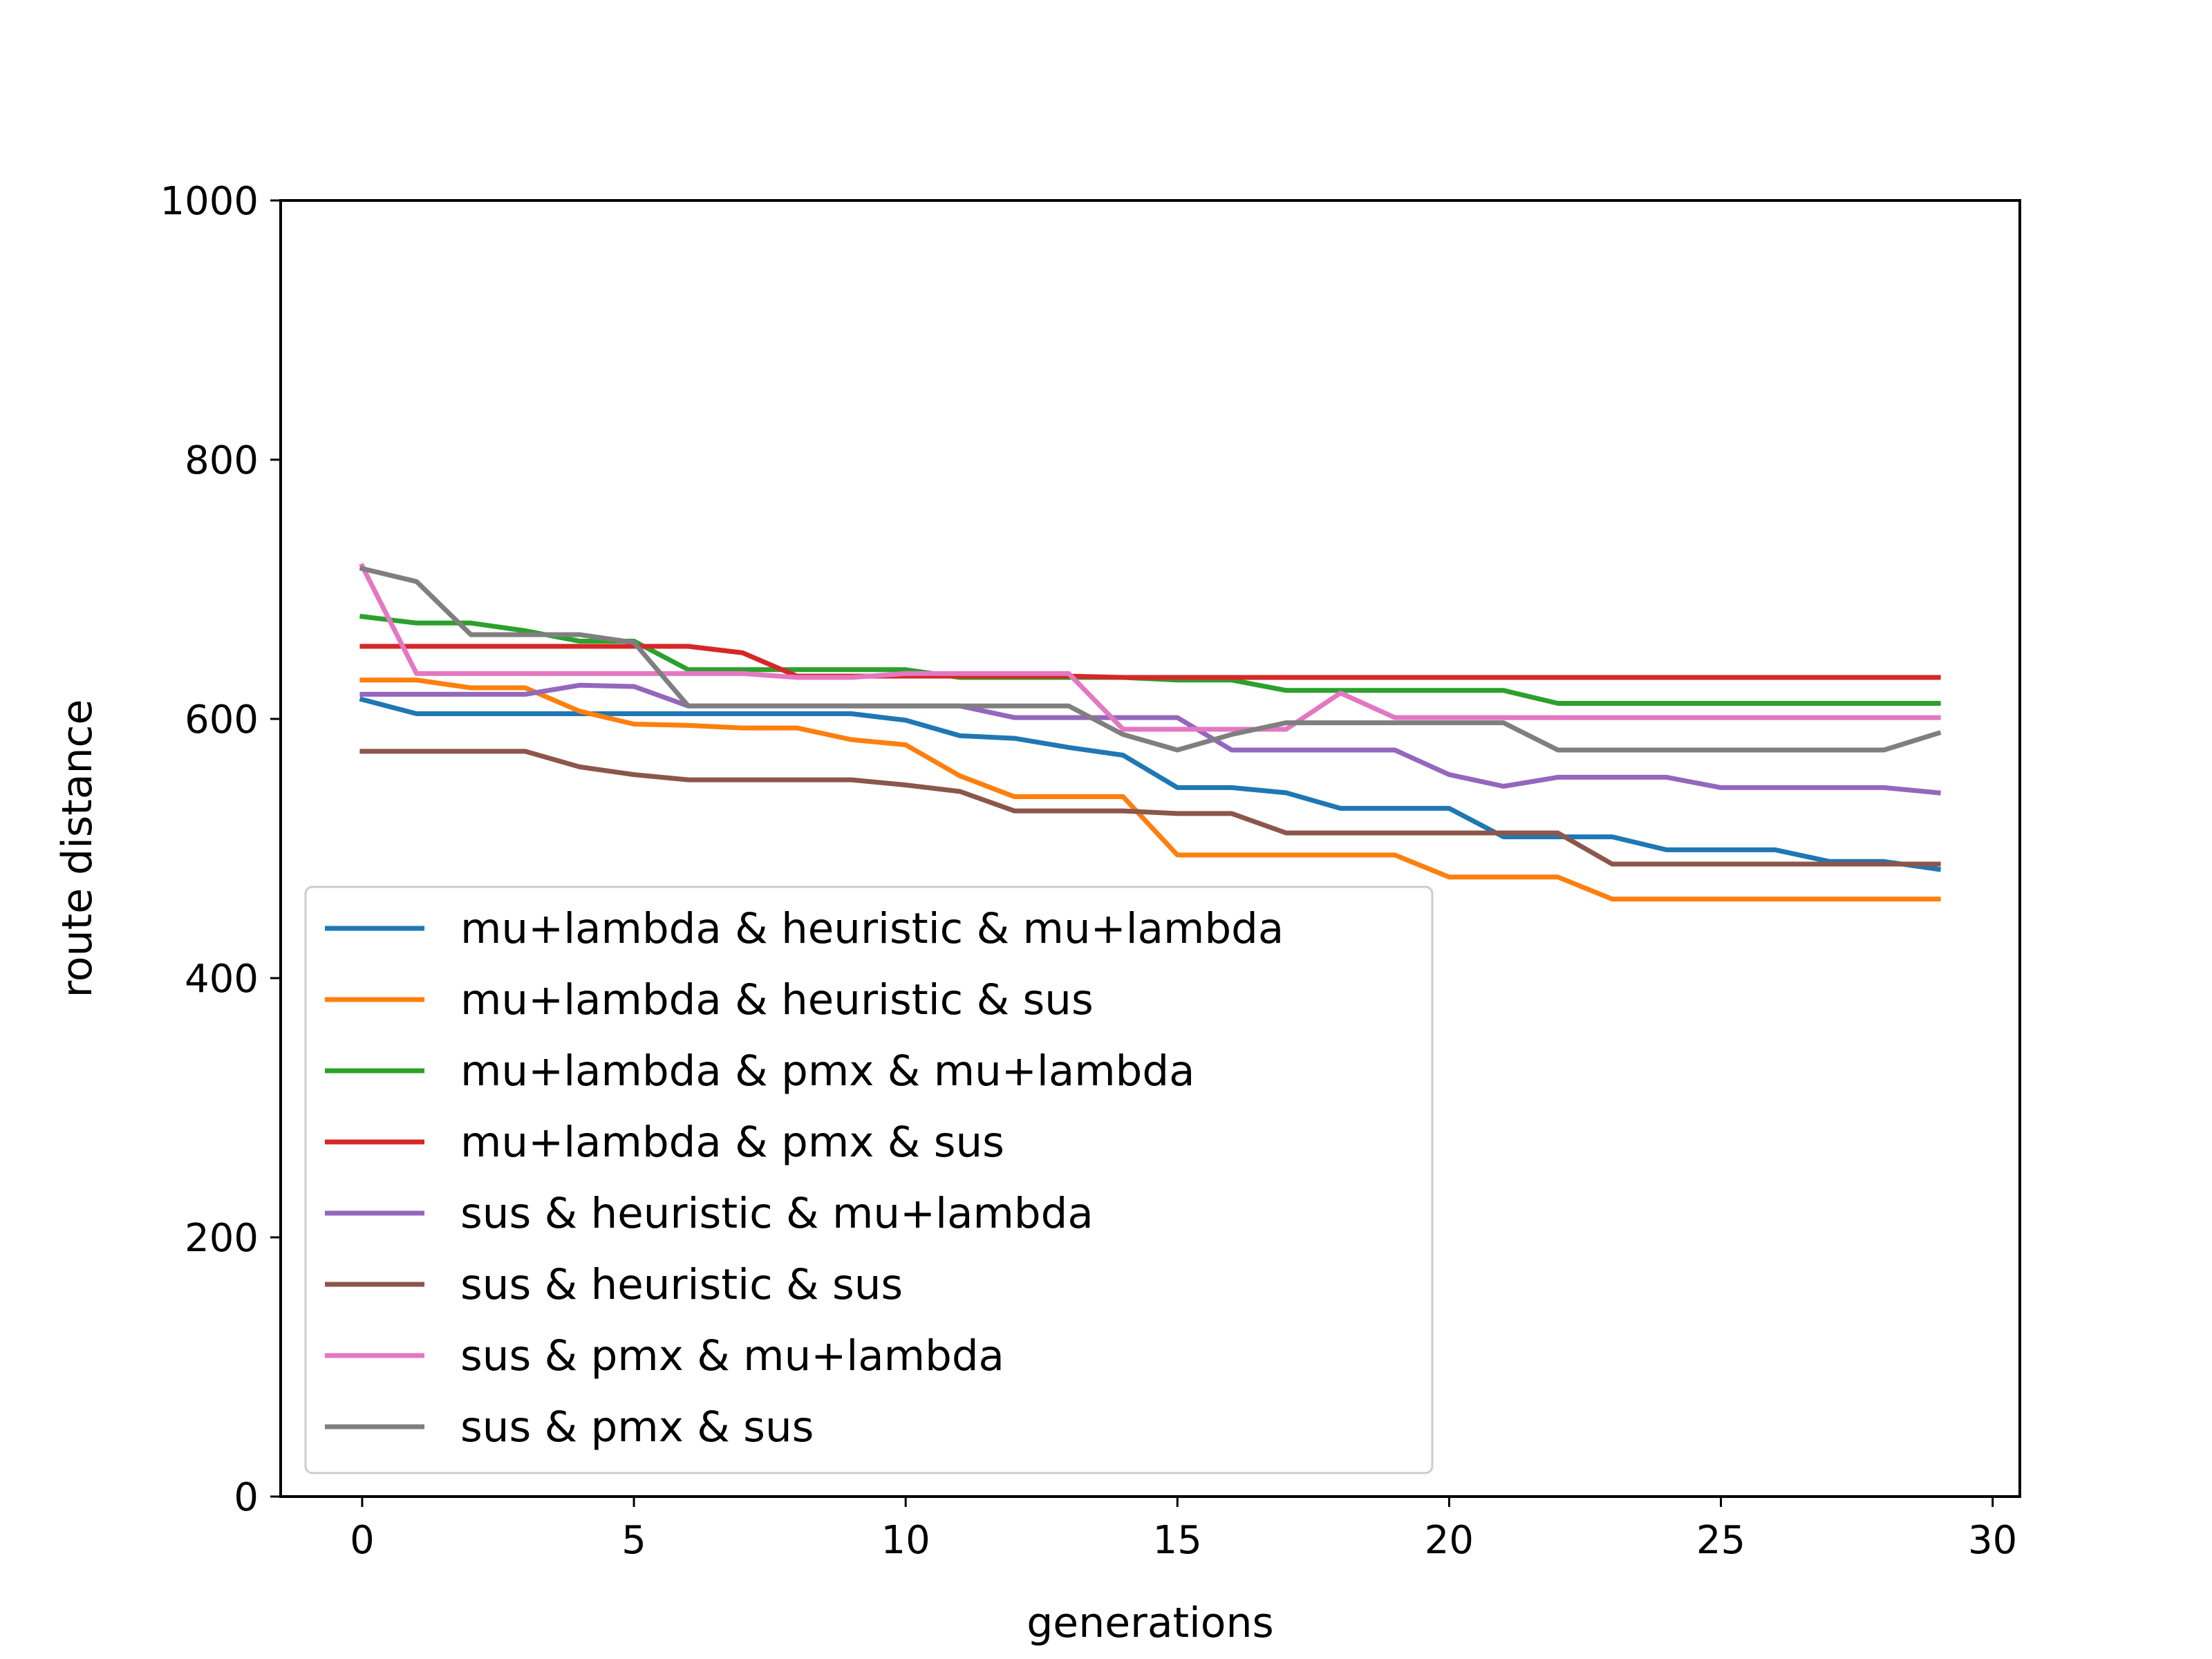 The image size is (2212, 1659). Describe the element at coordinates (681, 1284) in the screenshot. I see `legend-entry-label: sus & heuristic & sus` at that location.